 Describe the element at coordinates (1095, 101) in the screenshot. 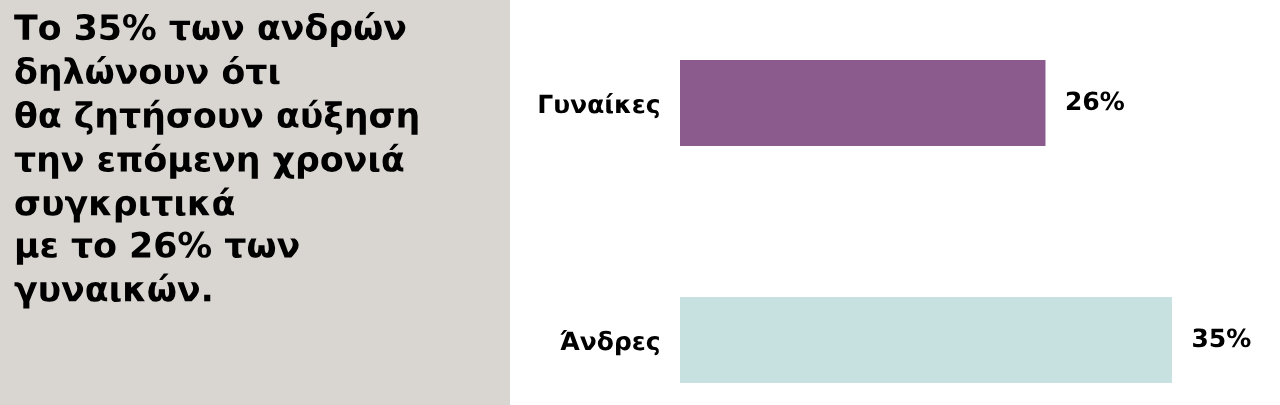

I see `data-label: 26%` at that location.